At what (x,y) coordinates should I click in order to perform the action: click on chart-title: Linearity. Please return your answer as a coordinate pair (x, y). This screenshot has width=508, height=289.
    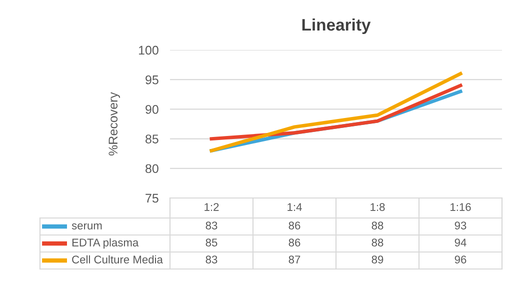
    Looking at the image, I should click on (336, 26).